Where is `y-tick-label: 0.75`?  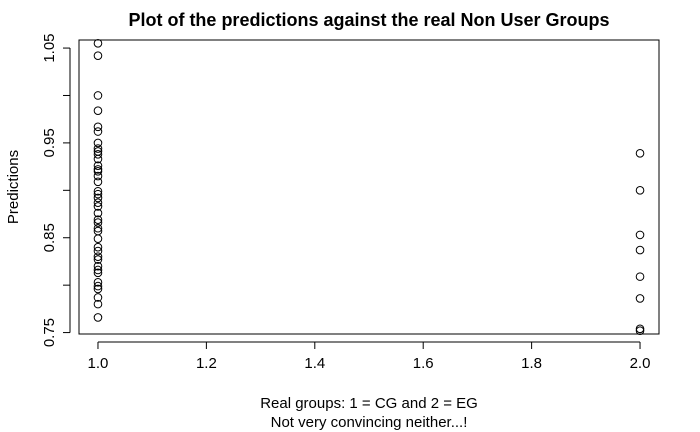 y-tick-label: 0.75 is located at coordinates (49, 332).